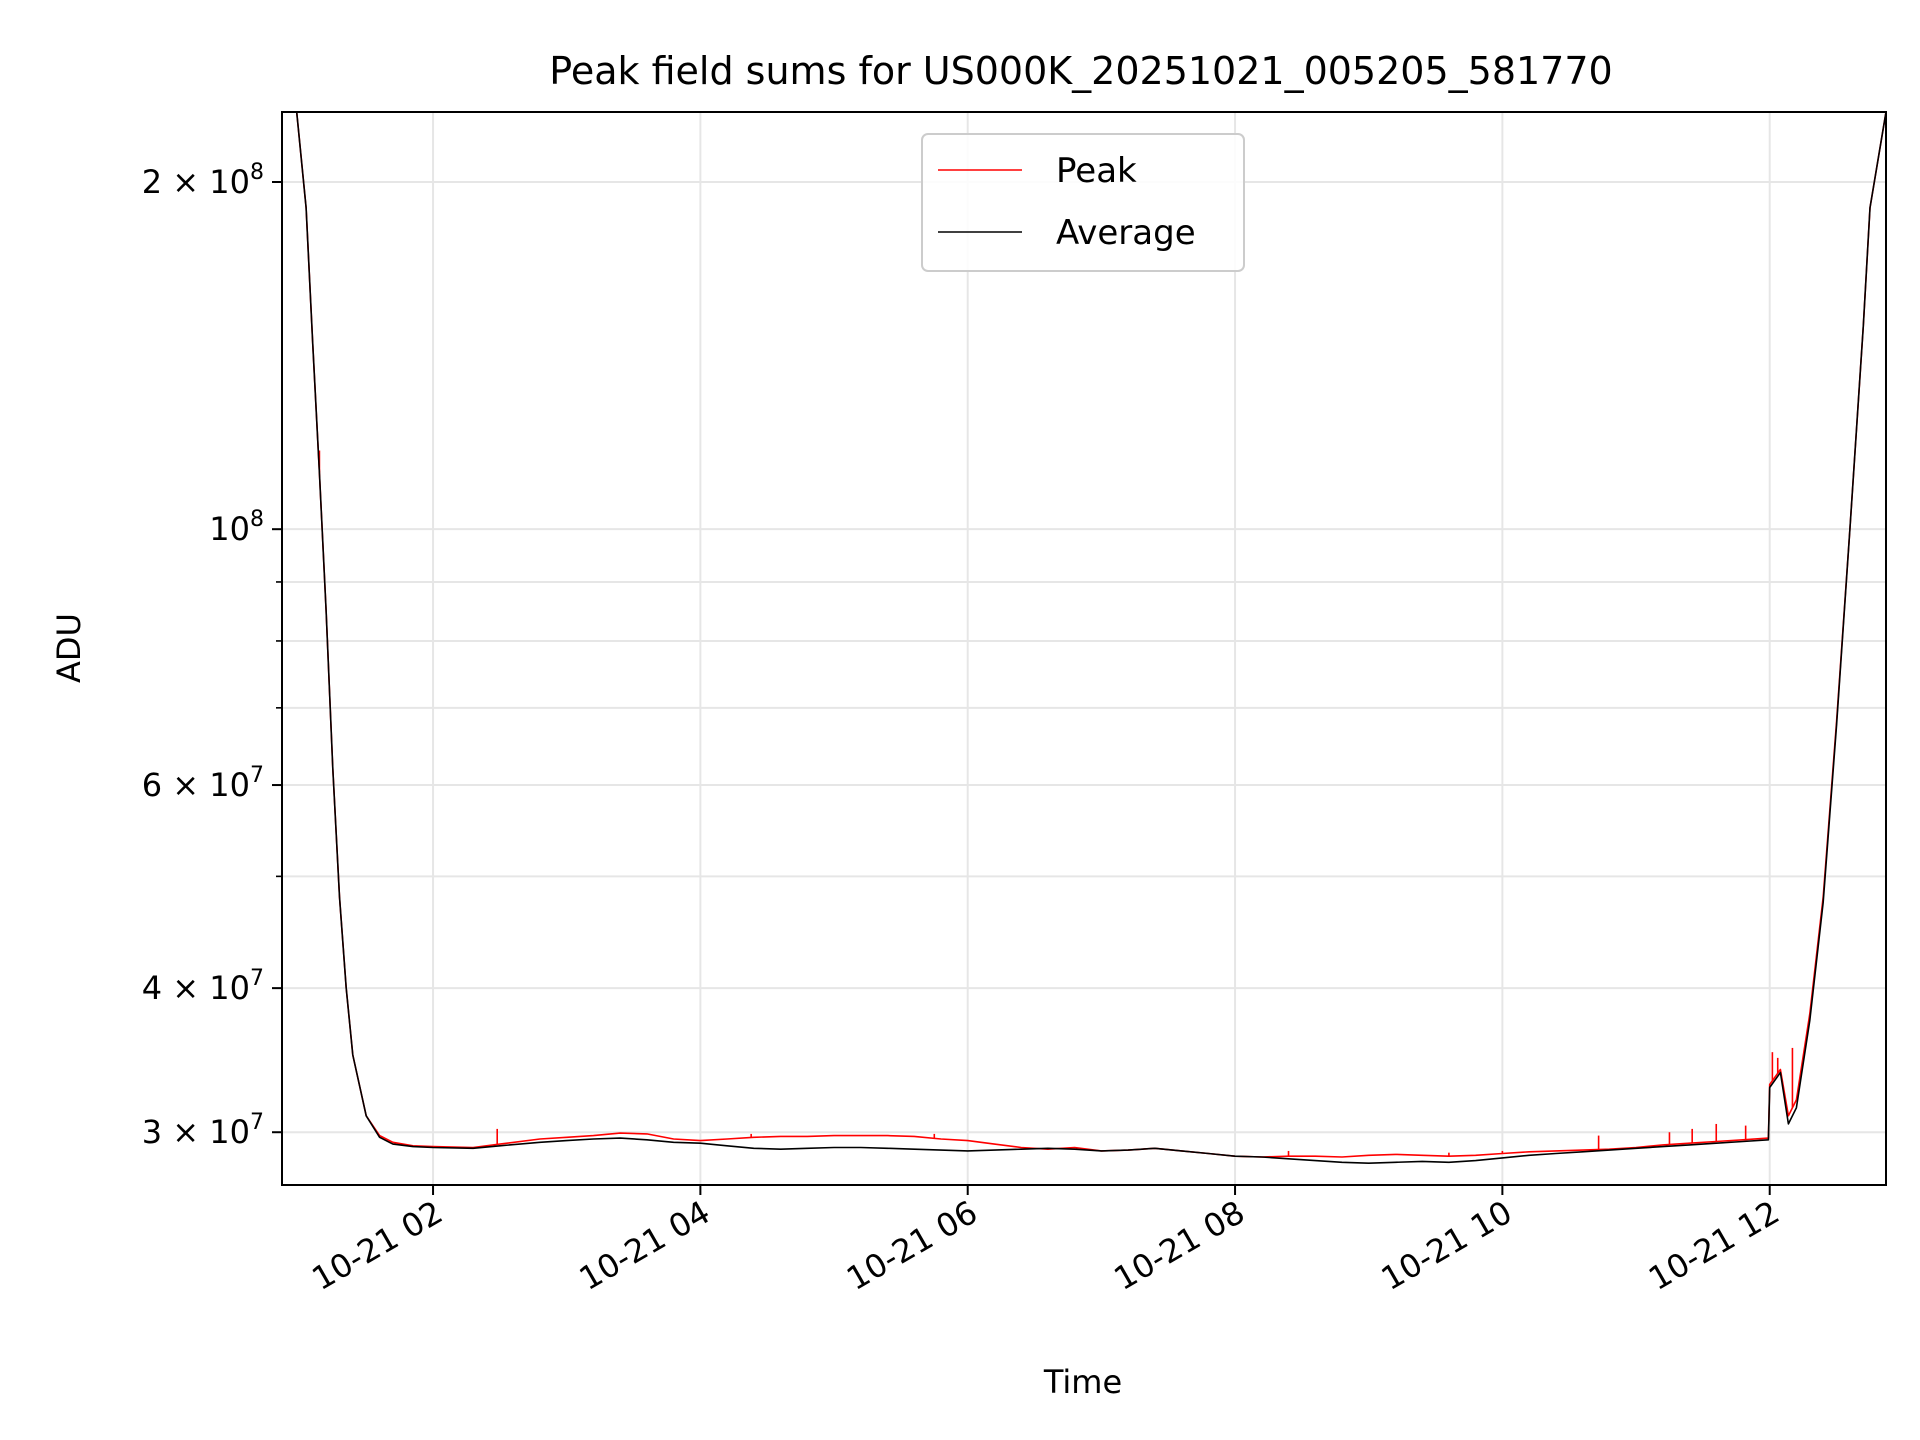 Image resolution: width=1920 pixels, height=1440 pixels. I want to click on y-tick-label: 4 × 107, so click(203, 986).